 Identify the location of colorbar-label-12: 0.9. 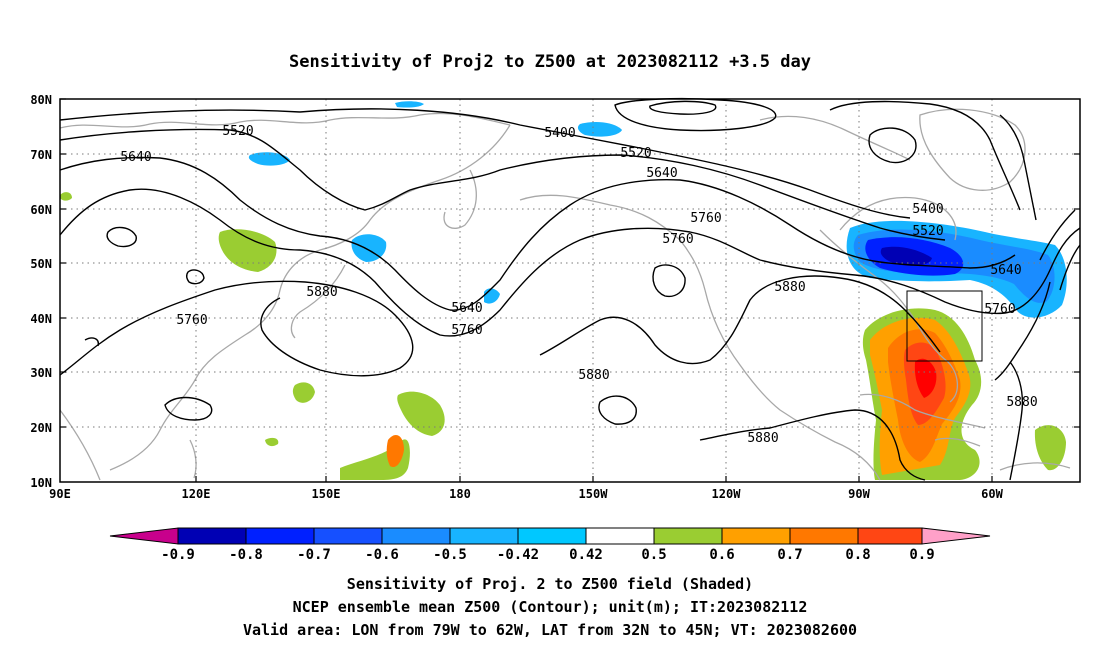
(921, 555).